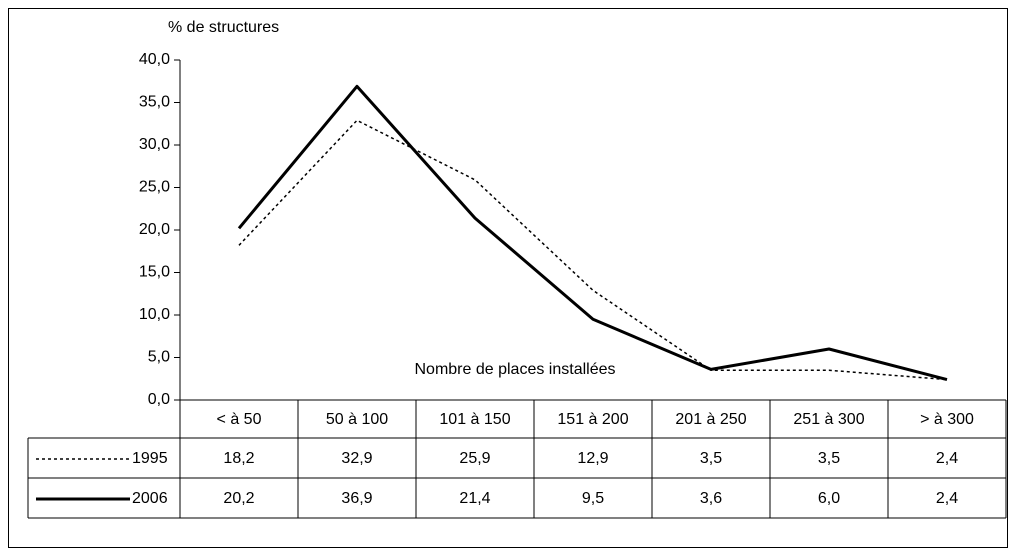 This screenshot has height=557, width=1016. I want to click on table-value: 9,5, so click(593, 498).